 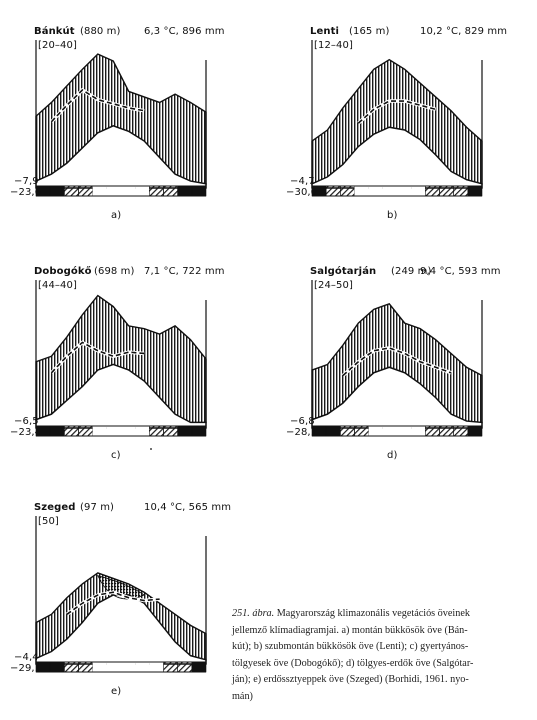 What do you see at coordinates (26, 181) in the screenshot?
I see `mean-min-temp: −7,9` at bounding box center [26, 181].